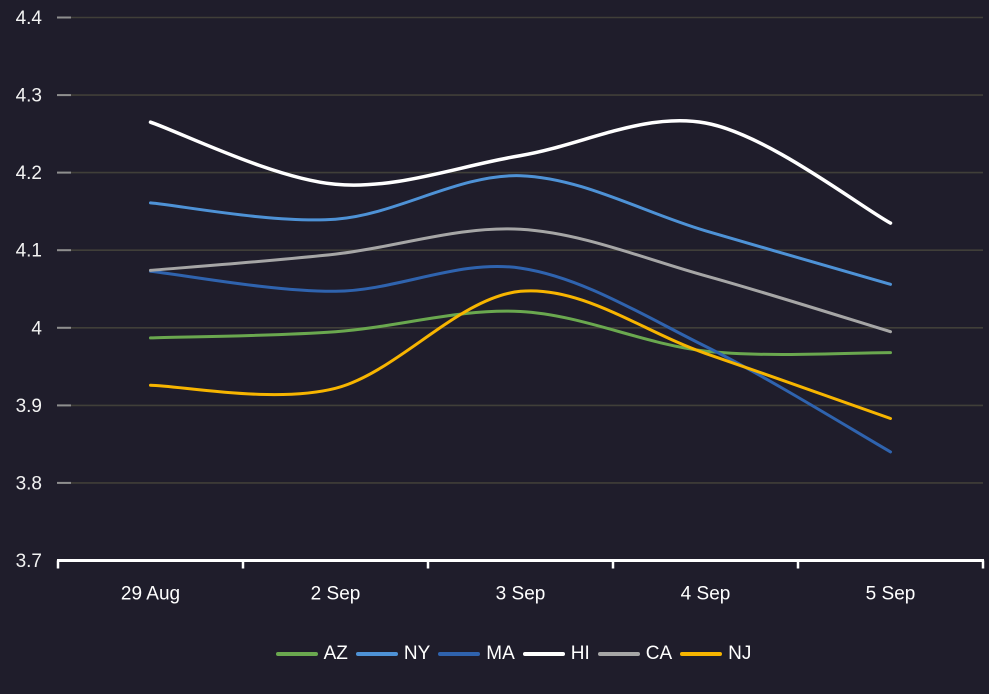 Image resolution: width=989 pixels, height=694 pixels. I want to click on legend-label: HI, so click(580, 653).